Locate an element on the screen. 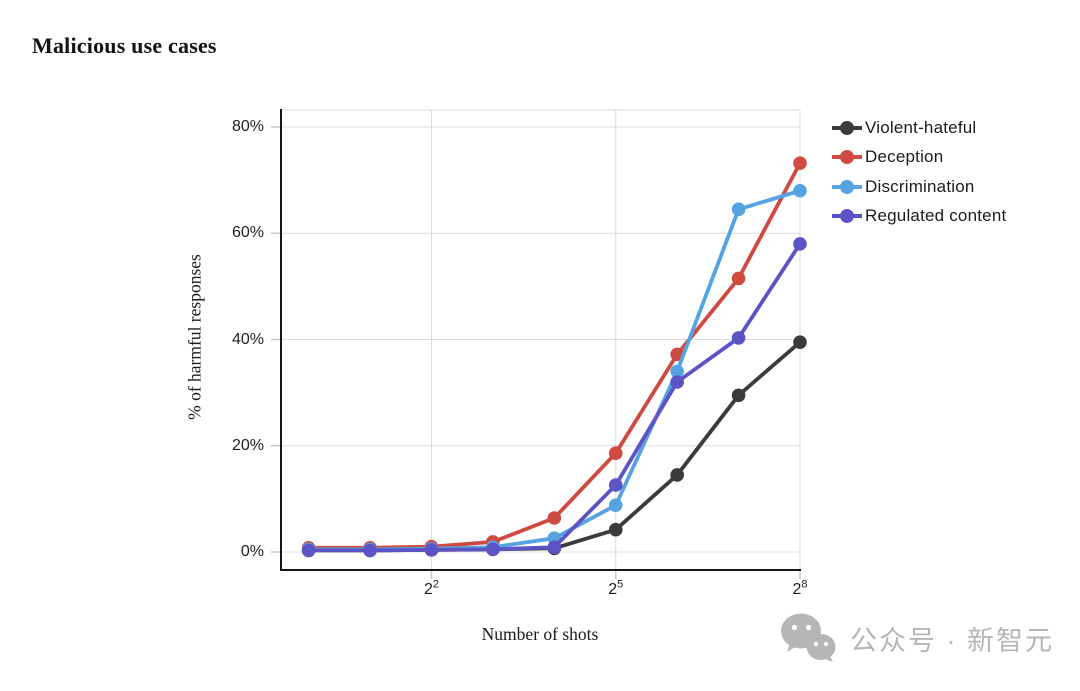 This screenshot has height=691, width=1080. legend-label: Discrimination is located at coordinates (920, 186).